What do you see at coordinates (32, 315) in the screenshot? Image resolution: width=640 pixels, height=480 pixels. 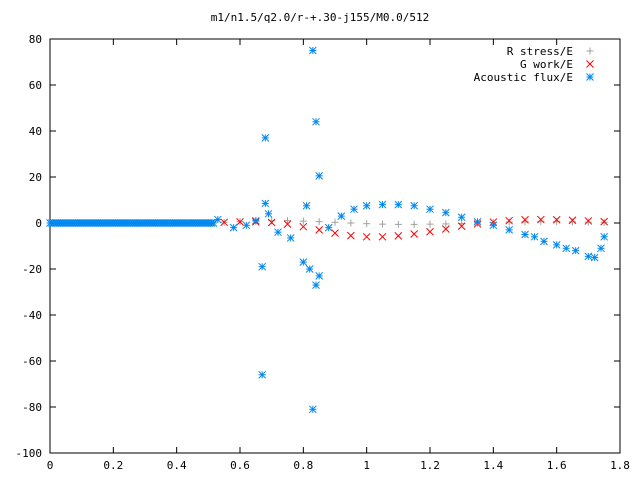 I see `y-tick-label: -40` at bounding box center [32, 315].